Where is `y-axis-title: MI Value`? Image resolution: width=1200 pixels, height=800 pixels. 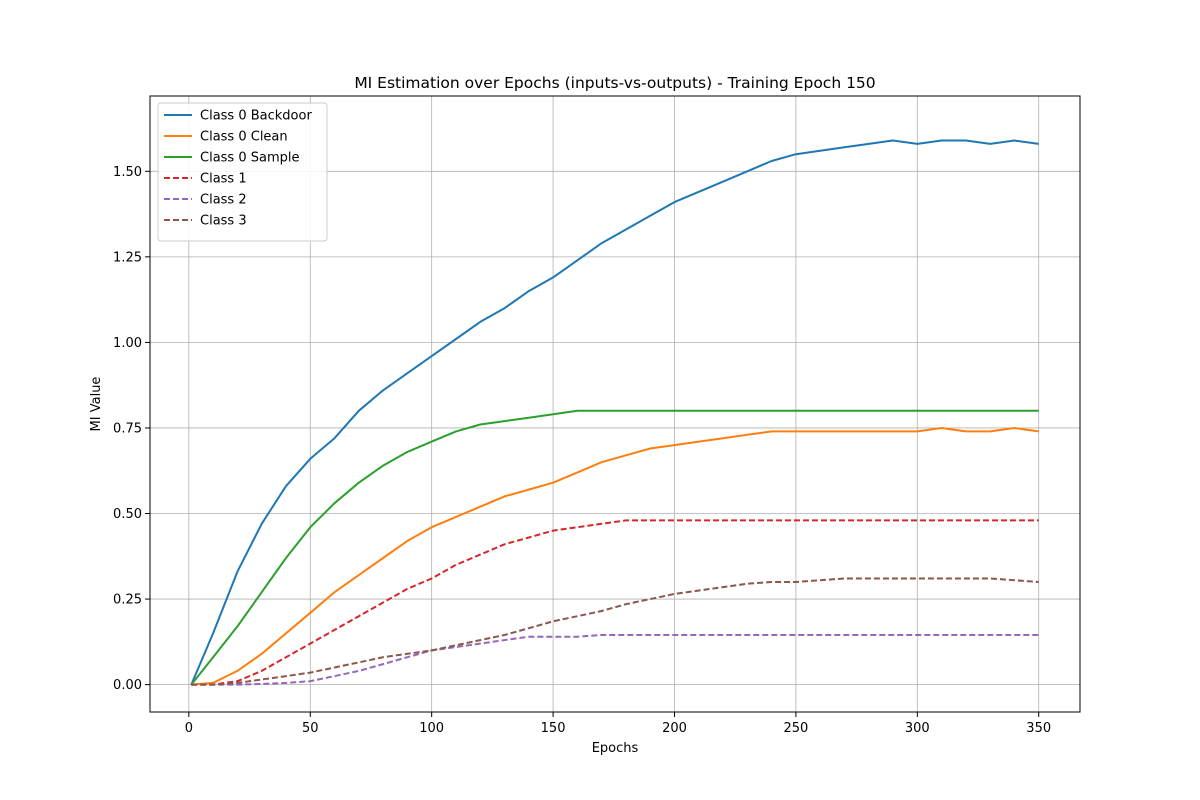
y-axis-title: MI Value is located at coordinates (96, 404).